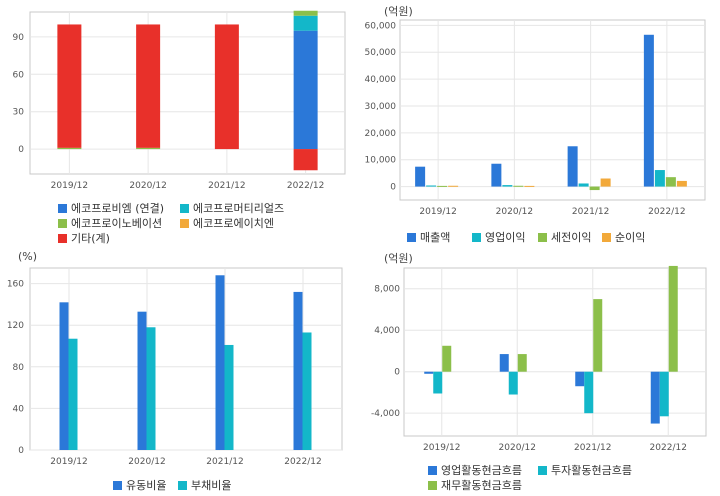 This screenshot has width=720, height=496. Describe the element at coordinates (117, 223) in the screenshot. I see `legend-label: 에코프로이노베이션` at that location.